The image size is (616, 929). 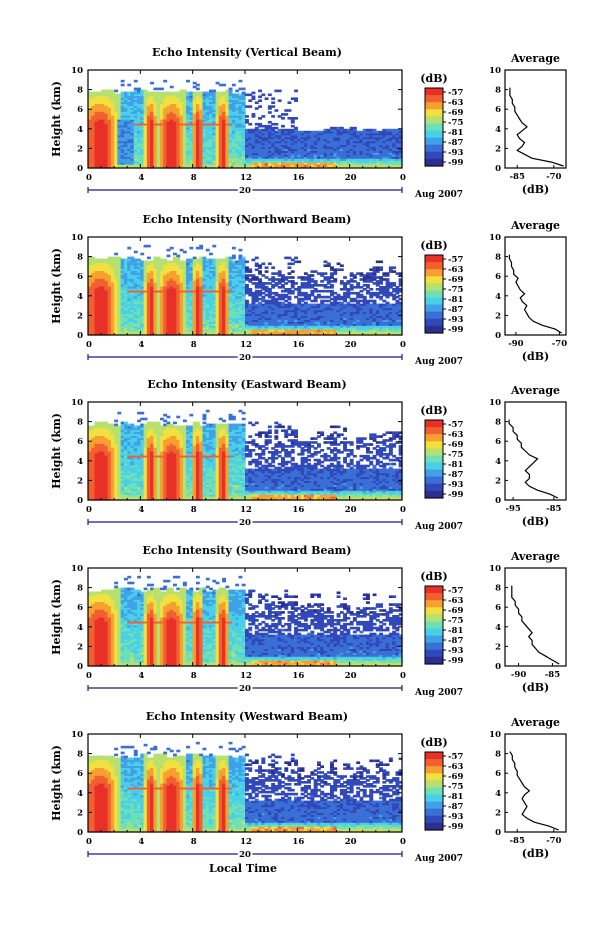 I want to click on colorbar-segment, so click(x=434, y=113).